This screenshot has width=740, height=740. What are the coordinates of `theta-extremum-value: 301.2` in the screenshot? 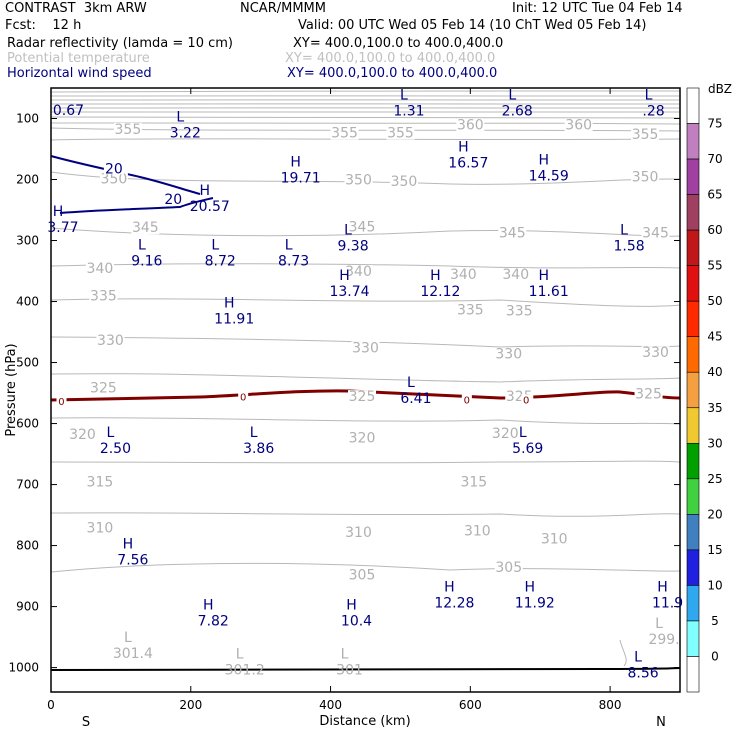 It's located at (245, 670).